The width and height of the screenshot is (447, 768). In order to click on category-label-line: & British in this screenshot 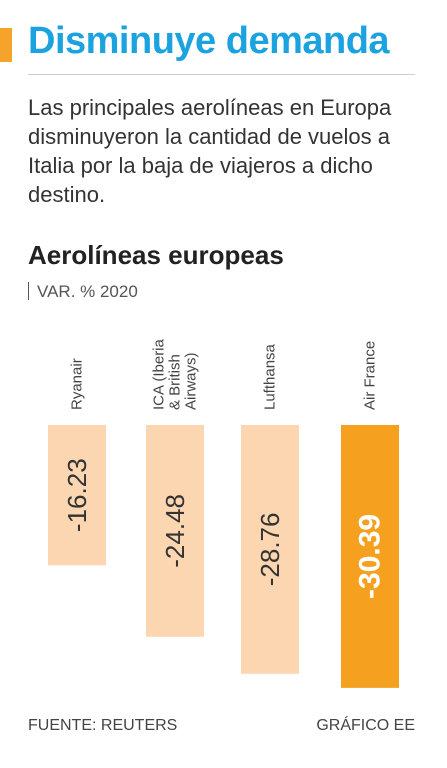, I will do `click(175, 382)`.